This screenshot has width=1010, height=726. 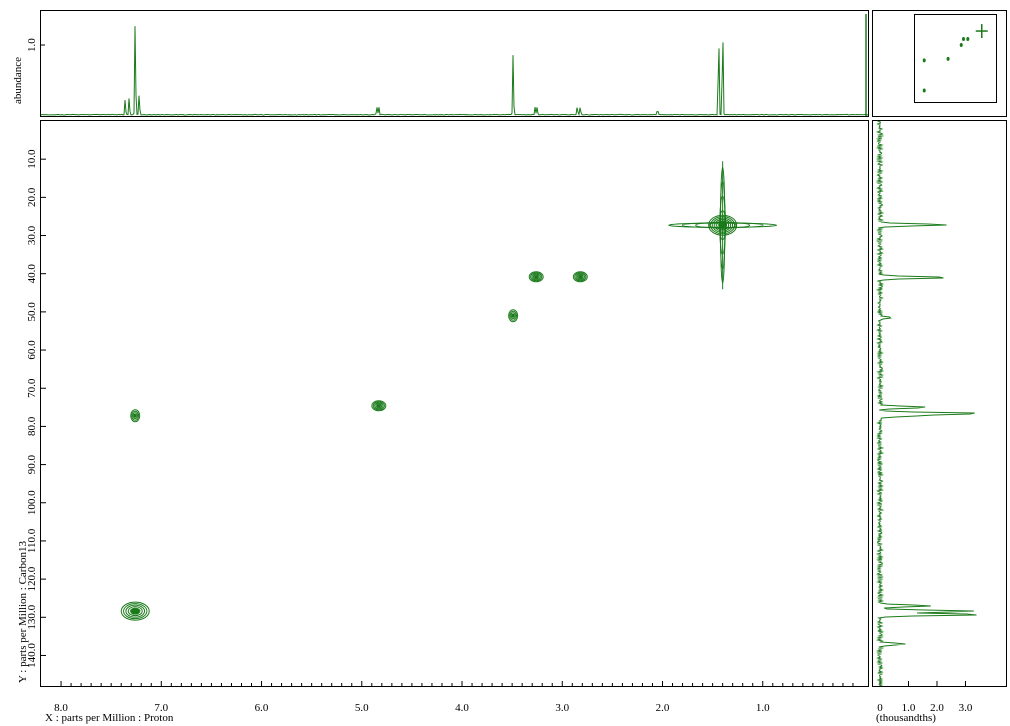 What do you see at coordinates (462, 708) in the screenshot?
I see `x-tick-label: 4.0` at bounding box center [462, 708].